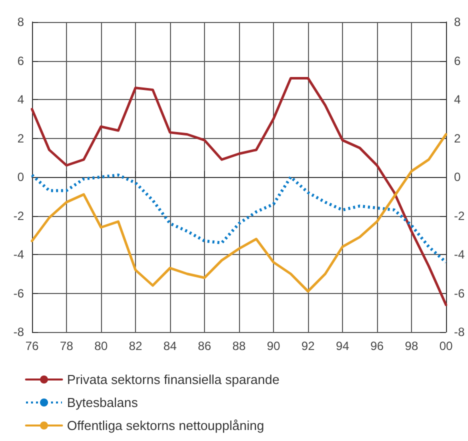 The image size is (468, 441). Describe the element at coordinates (457, 99) in the screenshot. I see `y2-tick-label: 4` at that location.